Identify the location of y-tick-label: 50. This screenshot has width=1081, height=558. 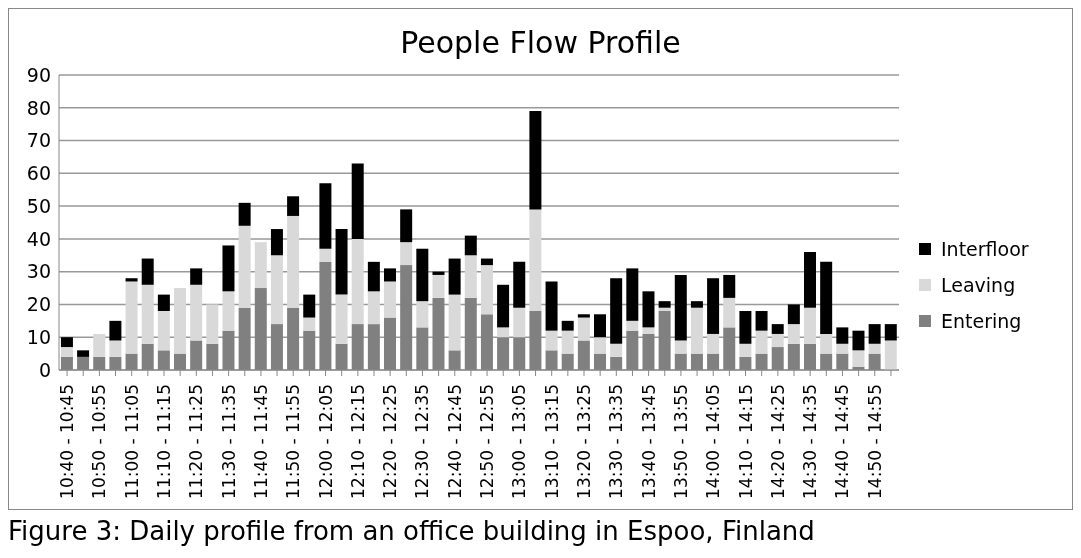
(38, 205).